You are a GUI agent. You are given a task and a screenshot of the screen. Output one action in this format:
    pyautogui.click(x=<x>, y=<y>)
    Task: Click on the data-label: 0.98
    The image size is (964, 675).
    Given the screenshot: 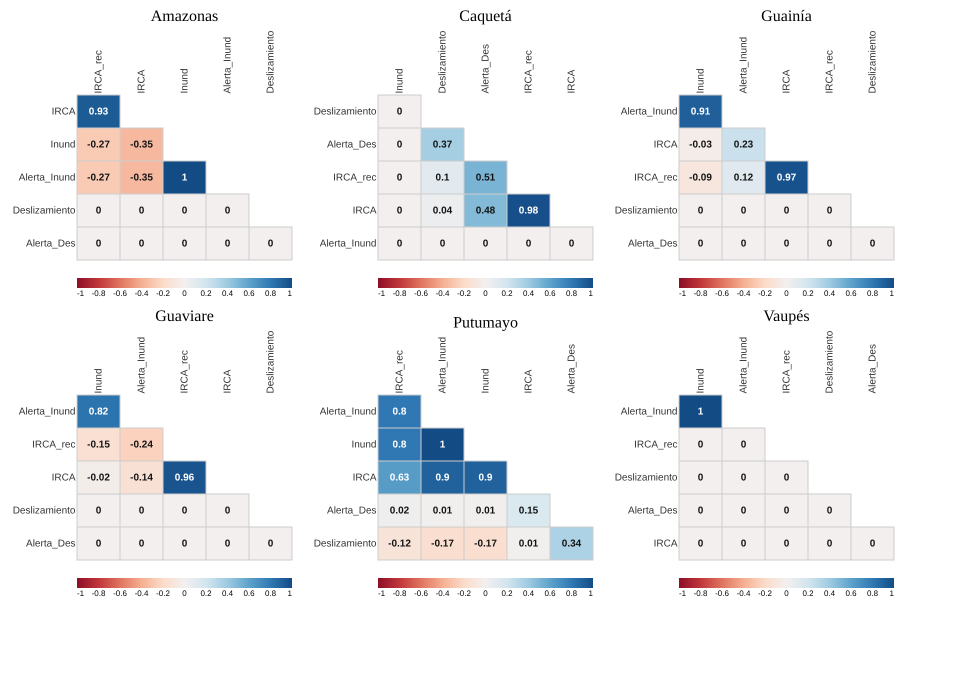 What is the action you would take?
    pyautogui.click(x=528, y=211)
    